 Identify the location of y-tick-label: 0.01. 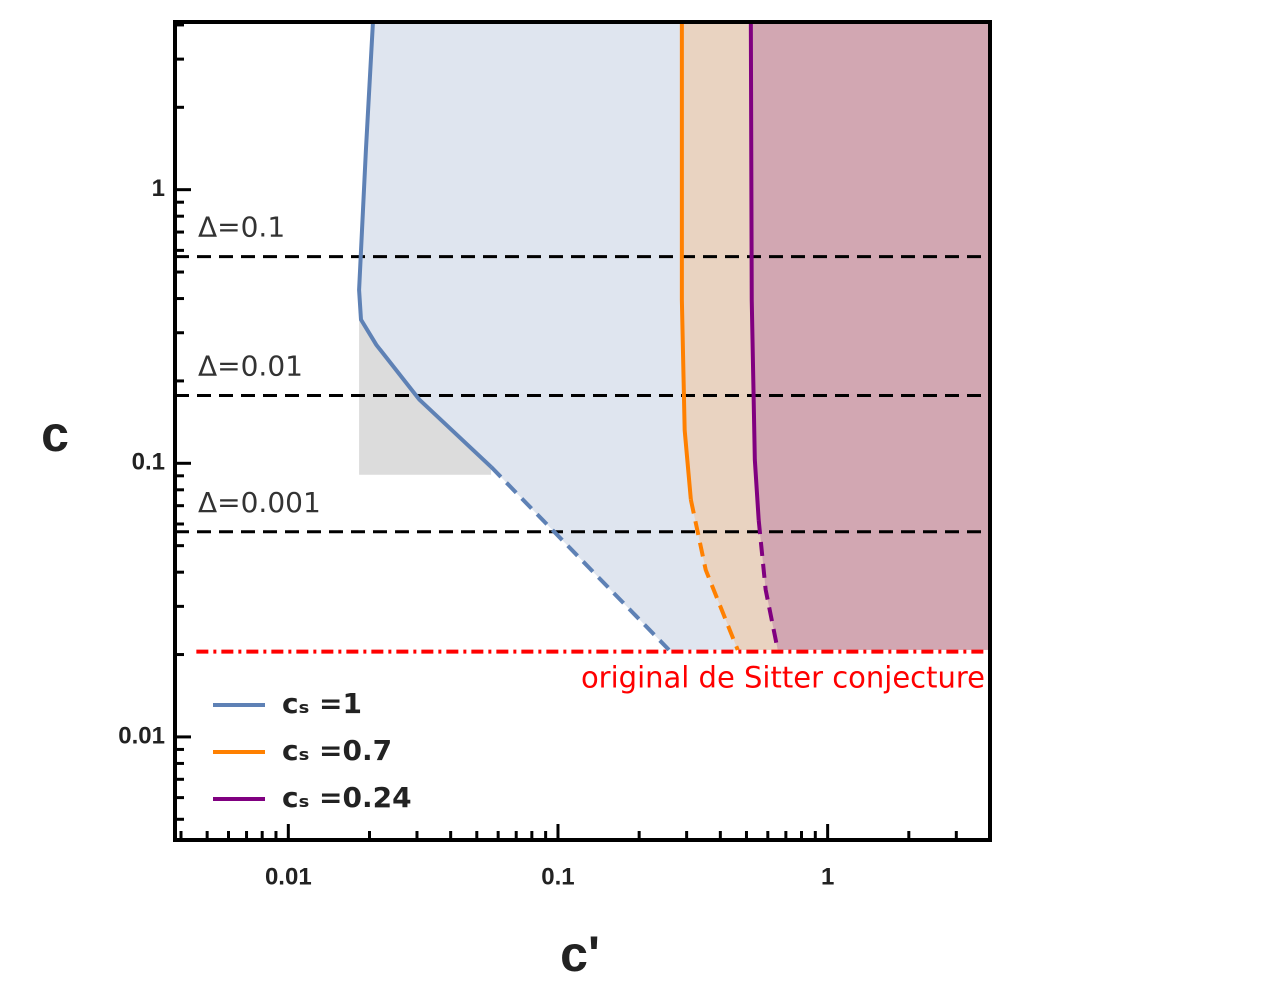
(141, 735).